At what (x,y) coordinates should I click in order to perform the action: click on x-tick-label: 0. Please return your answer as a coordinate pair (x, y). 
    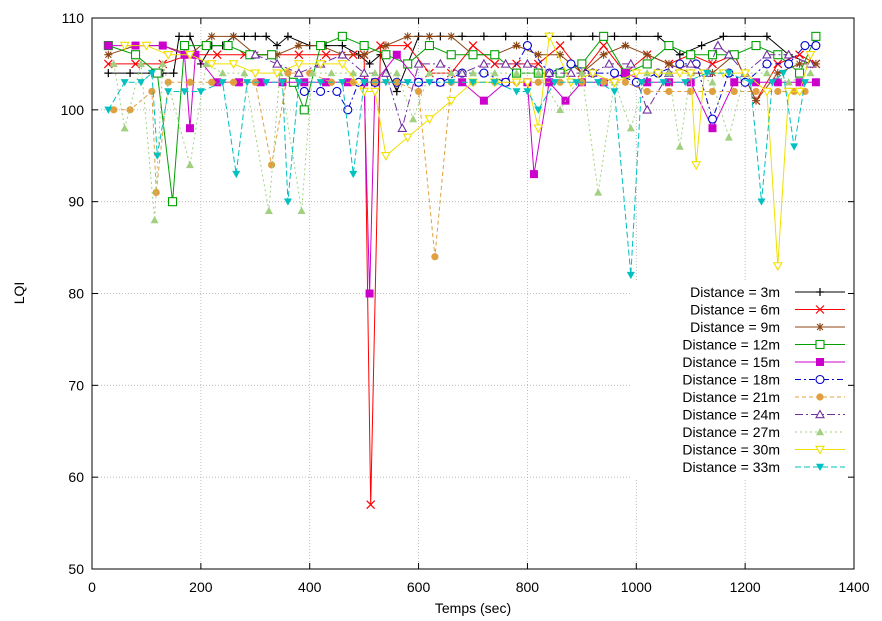
    Looking at the image, I should click on (92, 587).